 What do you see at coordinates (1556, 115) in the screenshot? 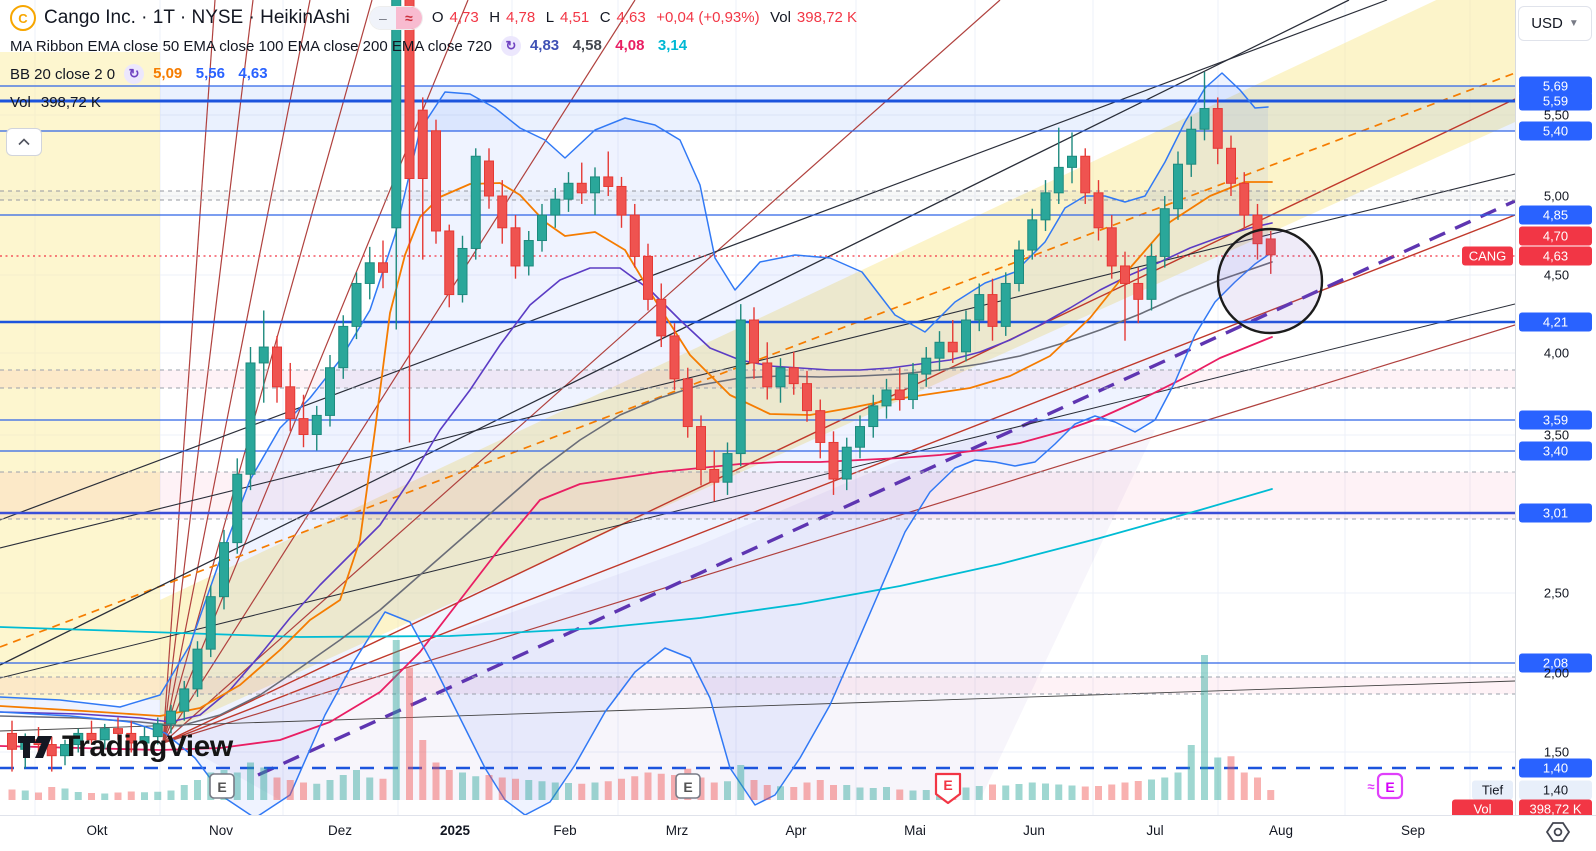
I see `price-scale-label: 5,50` at bounding box center [1556, 115].